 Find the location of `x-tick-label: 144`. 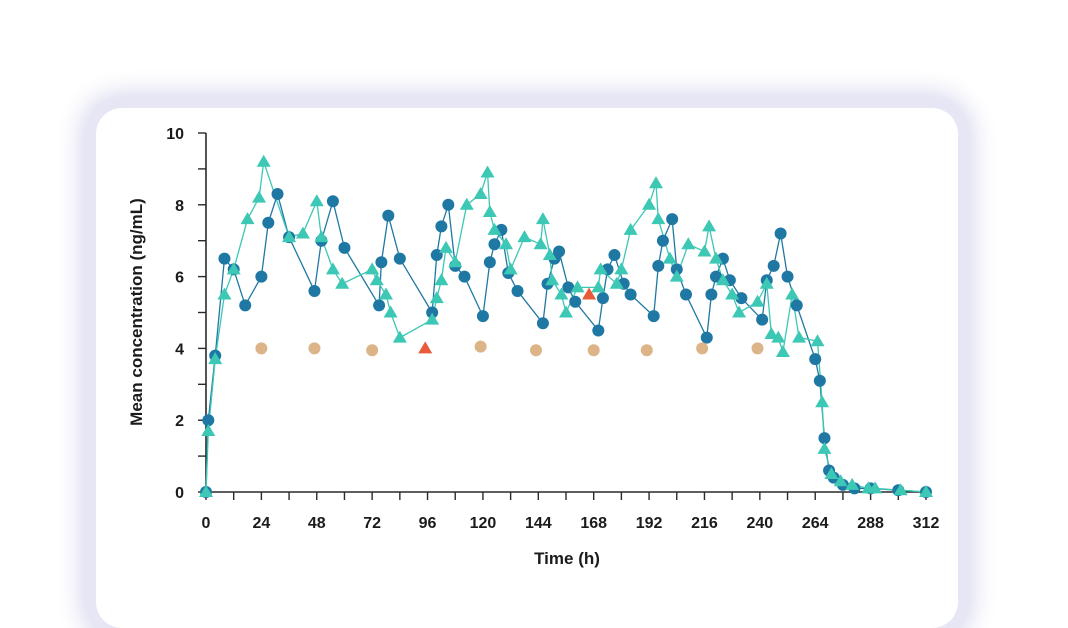

x-tick-label: 144 is located at coordinates (538, 523).